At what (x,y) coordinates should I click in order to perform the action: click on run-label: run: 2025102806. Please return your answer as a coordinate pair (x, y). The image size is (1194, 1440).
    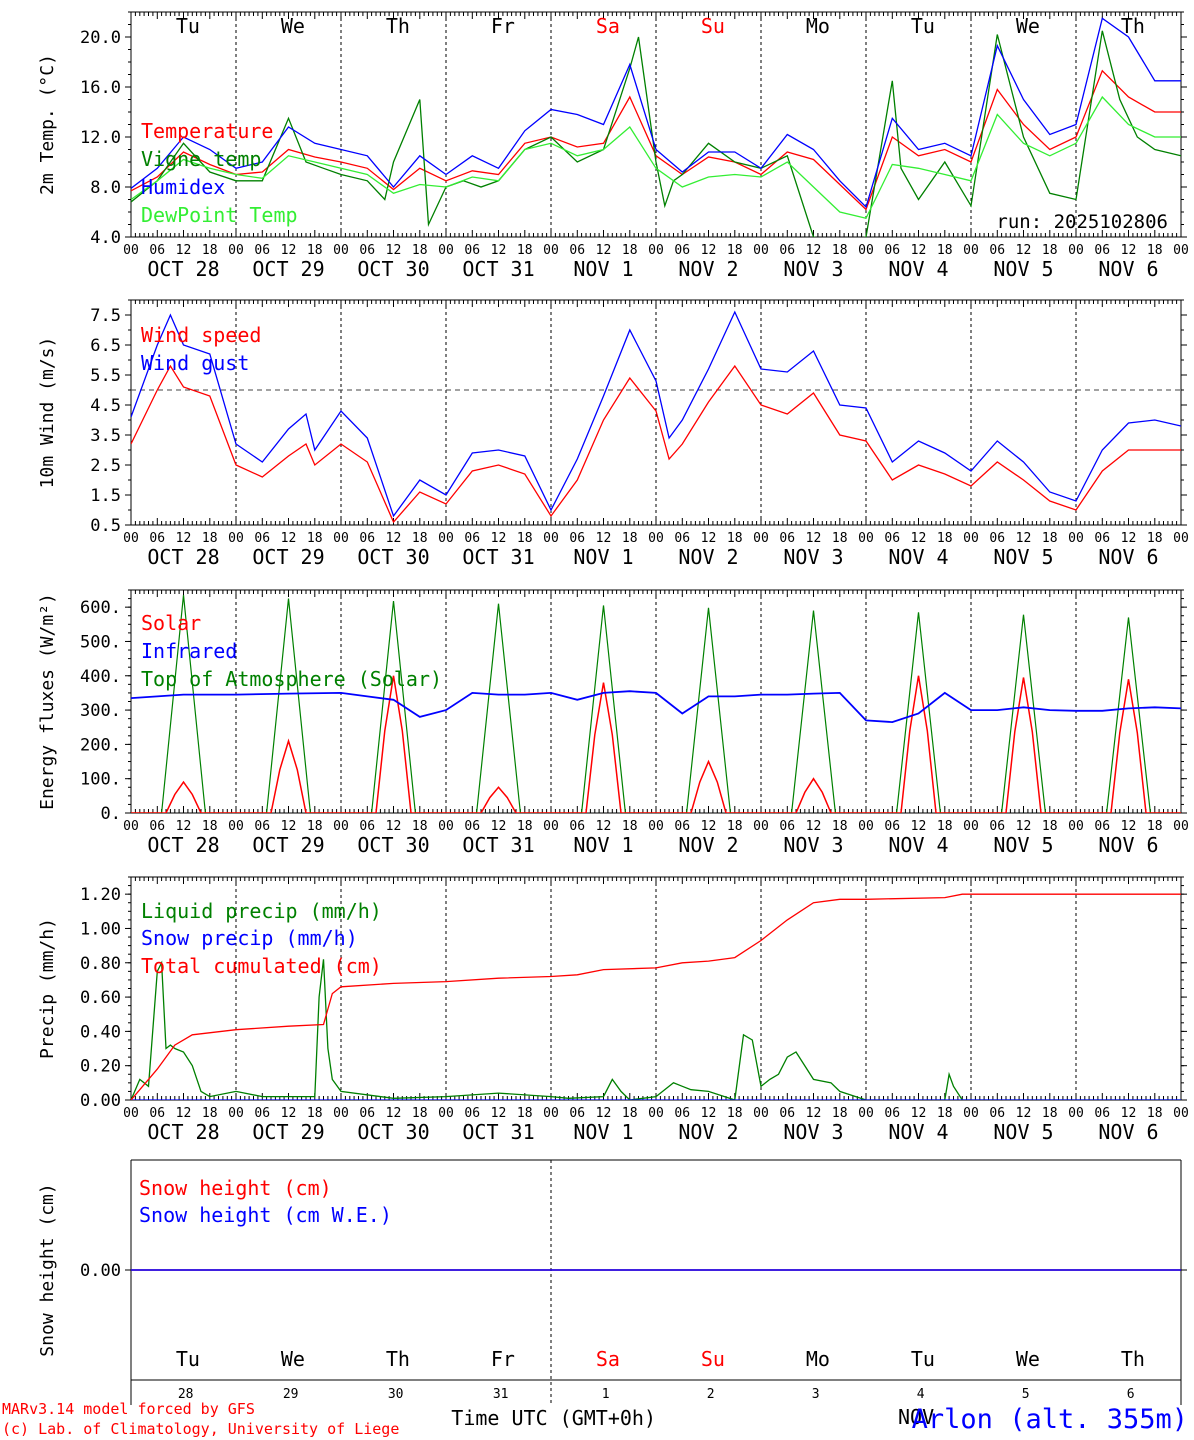
    Looking at the image, I should click on (1082, 222).